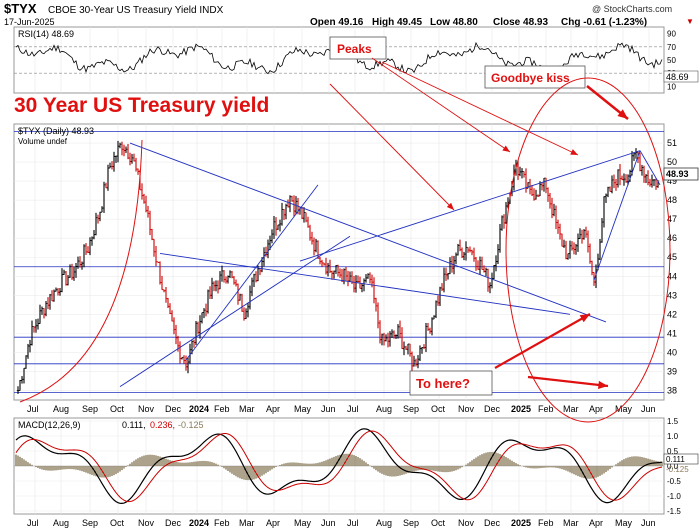 The height and width of the screenshot is (530, 700). I want to click on to-here-arrow-up-head, so click(584, 318).